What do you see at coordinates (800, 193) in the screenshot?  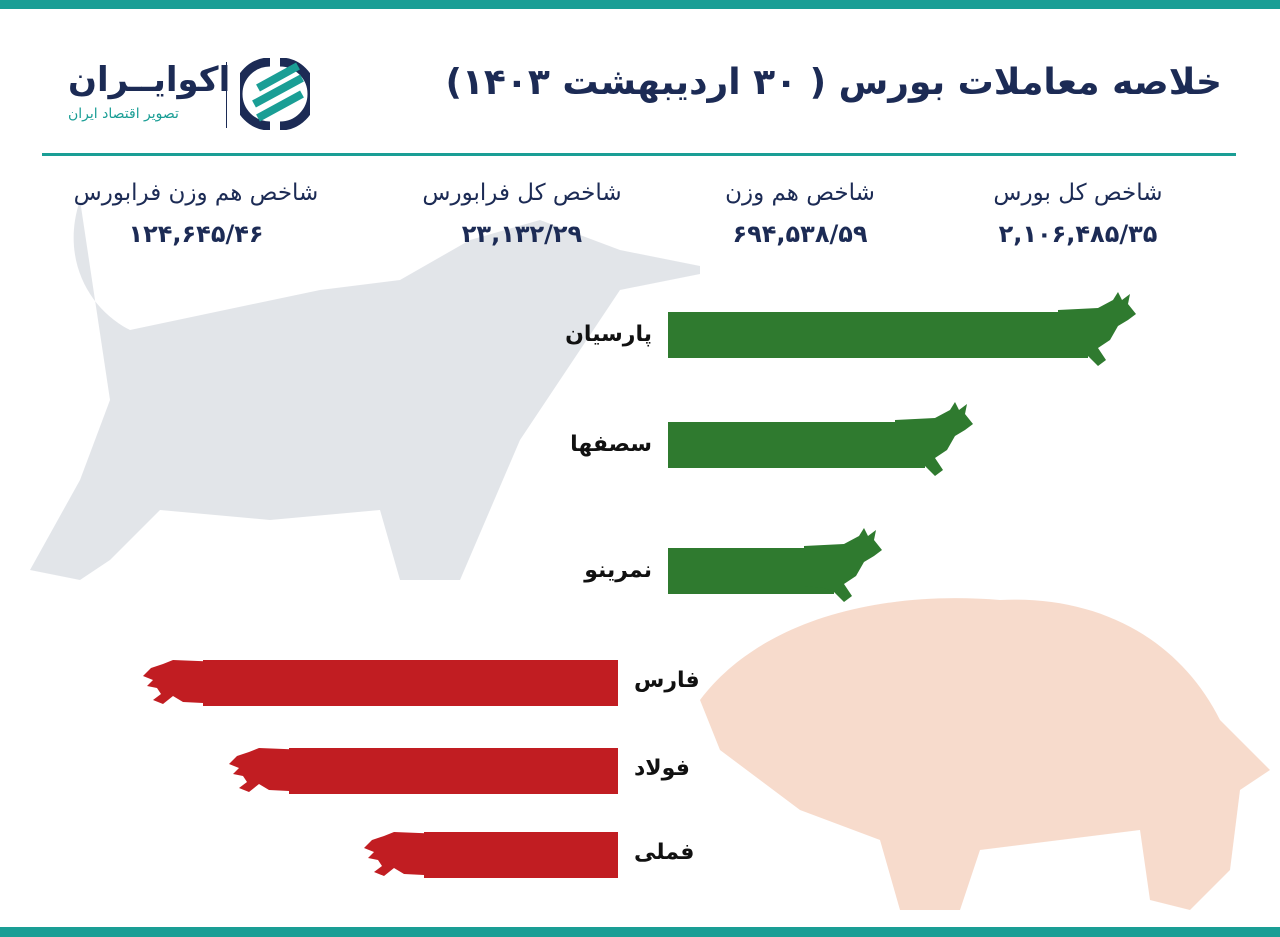 I see `index-label: شاخص هم وزن` at bounding box center [800, 193].